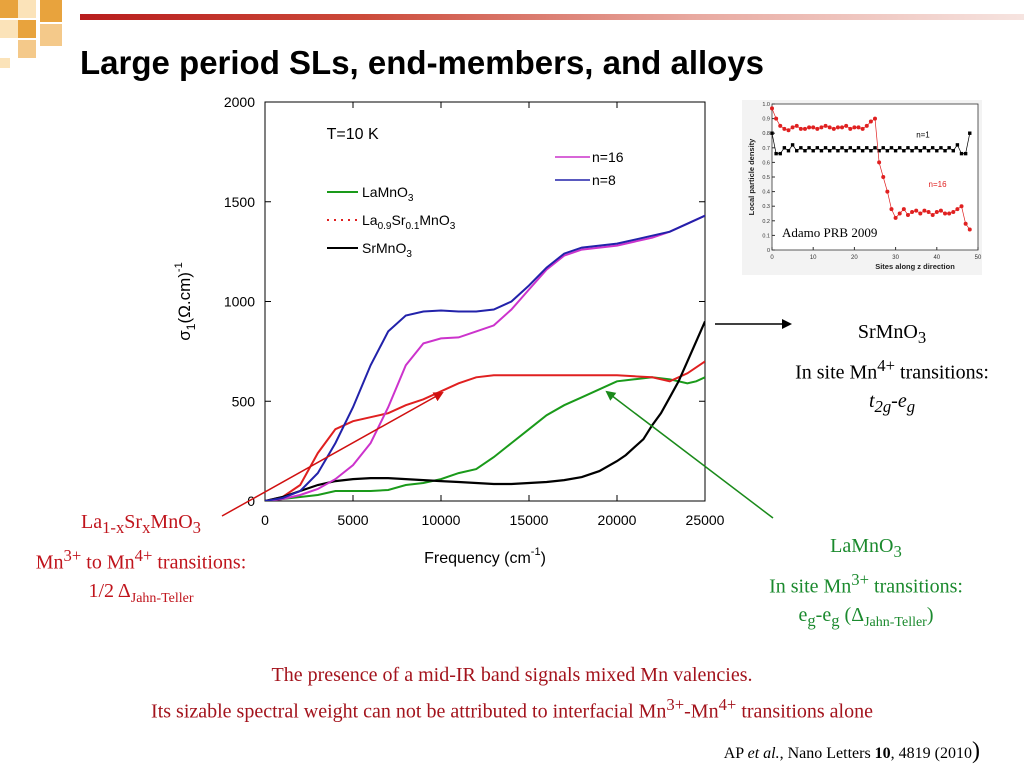  I want to click on x-tick-label: 0, so click(265, 520).